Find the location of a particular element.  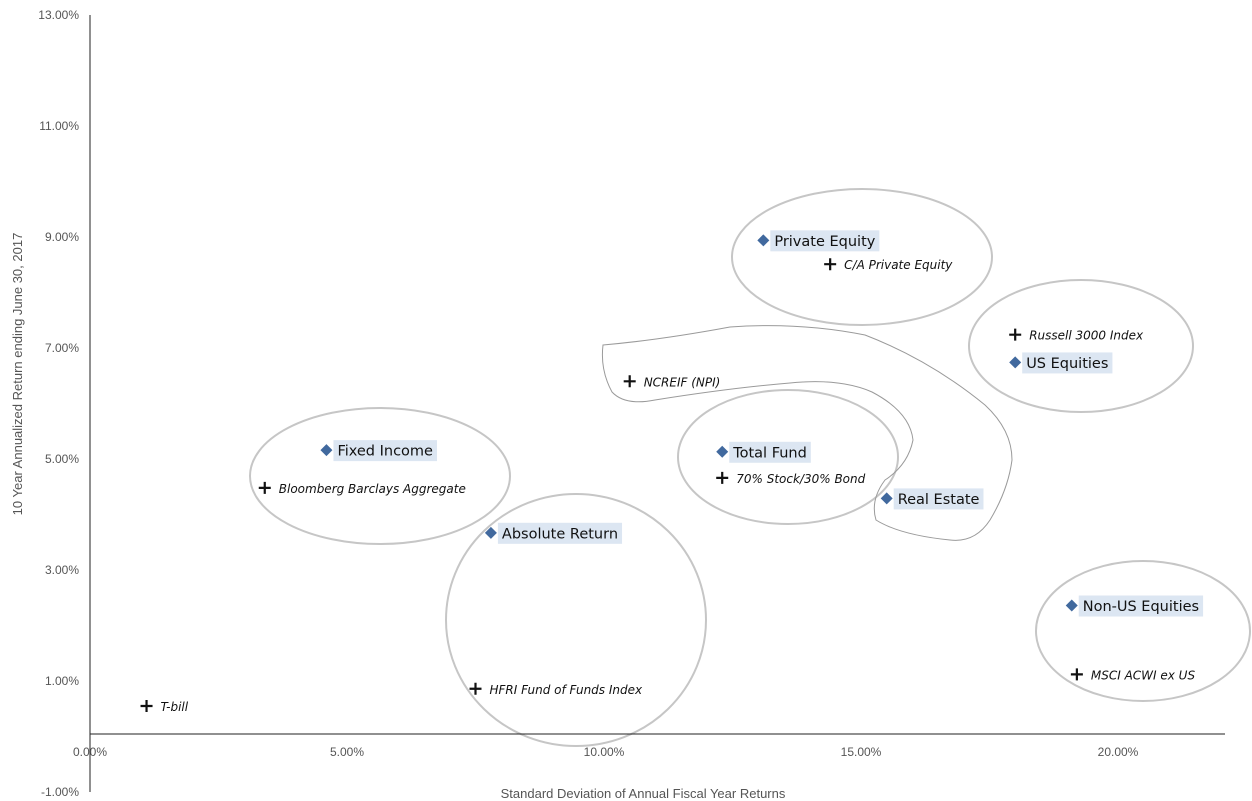

point-fixed-income: Fixed Income is located at coordinates (378, 451).